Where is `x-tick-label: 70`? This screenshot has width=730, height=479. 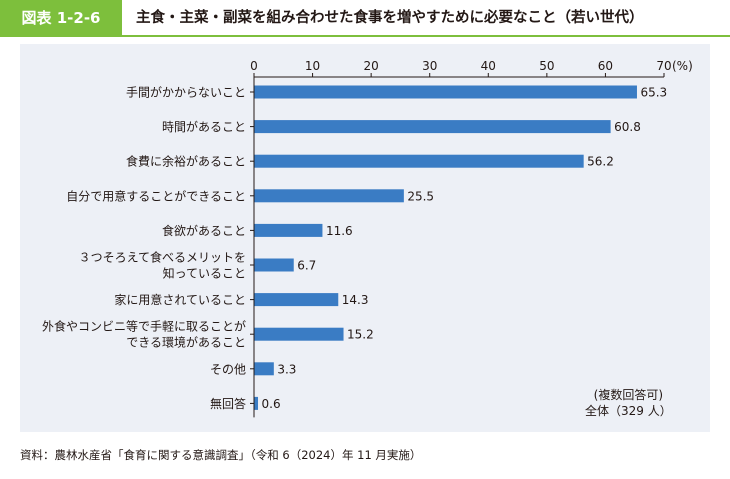
x-tick-label: 70 is located at coordinates (663, 66).